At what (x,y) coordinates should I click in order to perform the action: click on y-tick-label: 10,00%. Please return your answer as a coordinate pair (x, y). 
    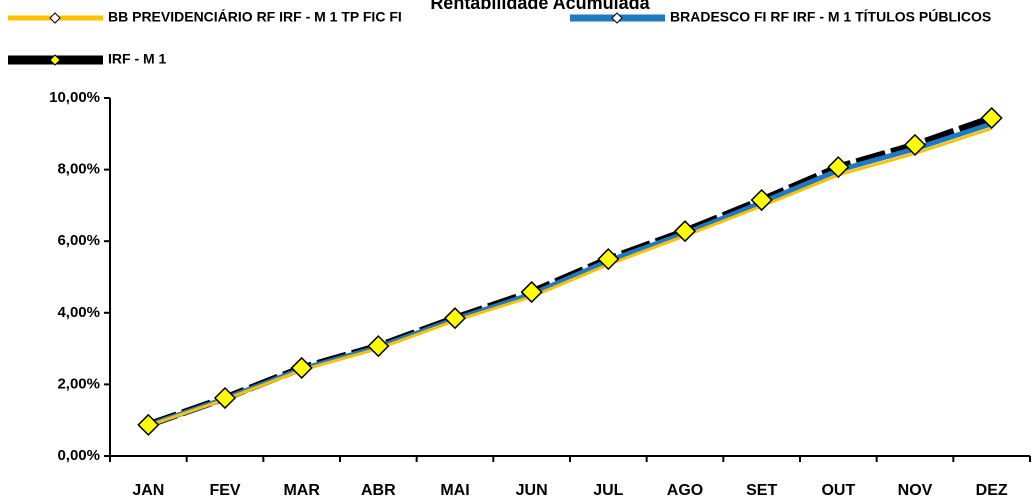
    Looking at the image, I should click on (74, 97).